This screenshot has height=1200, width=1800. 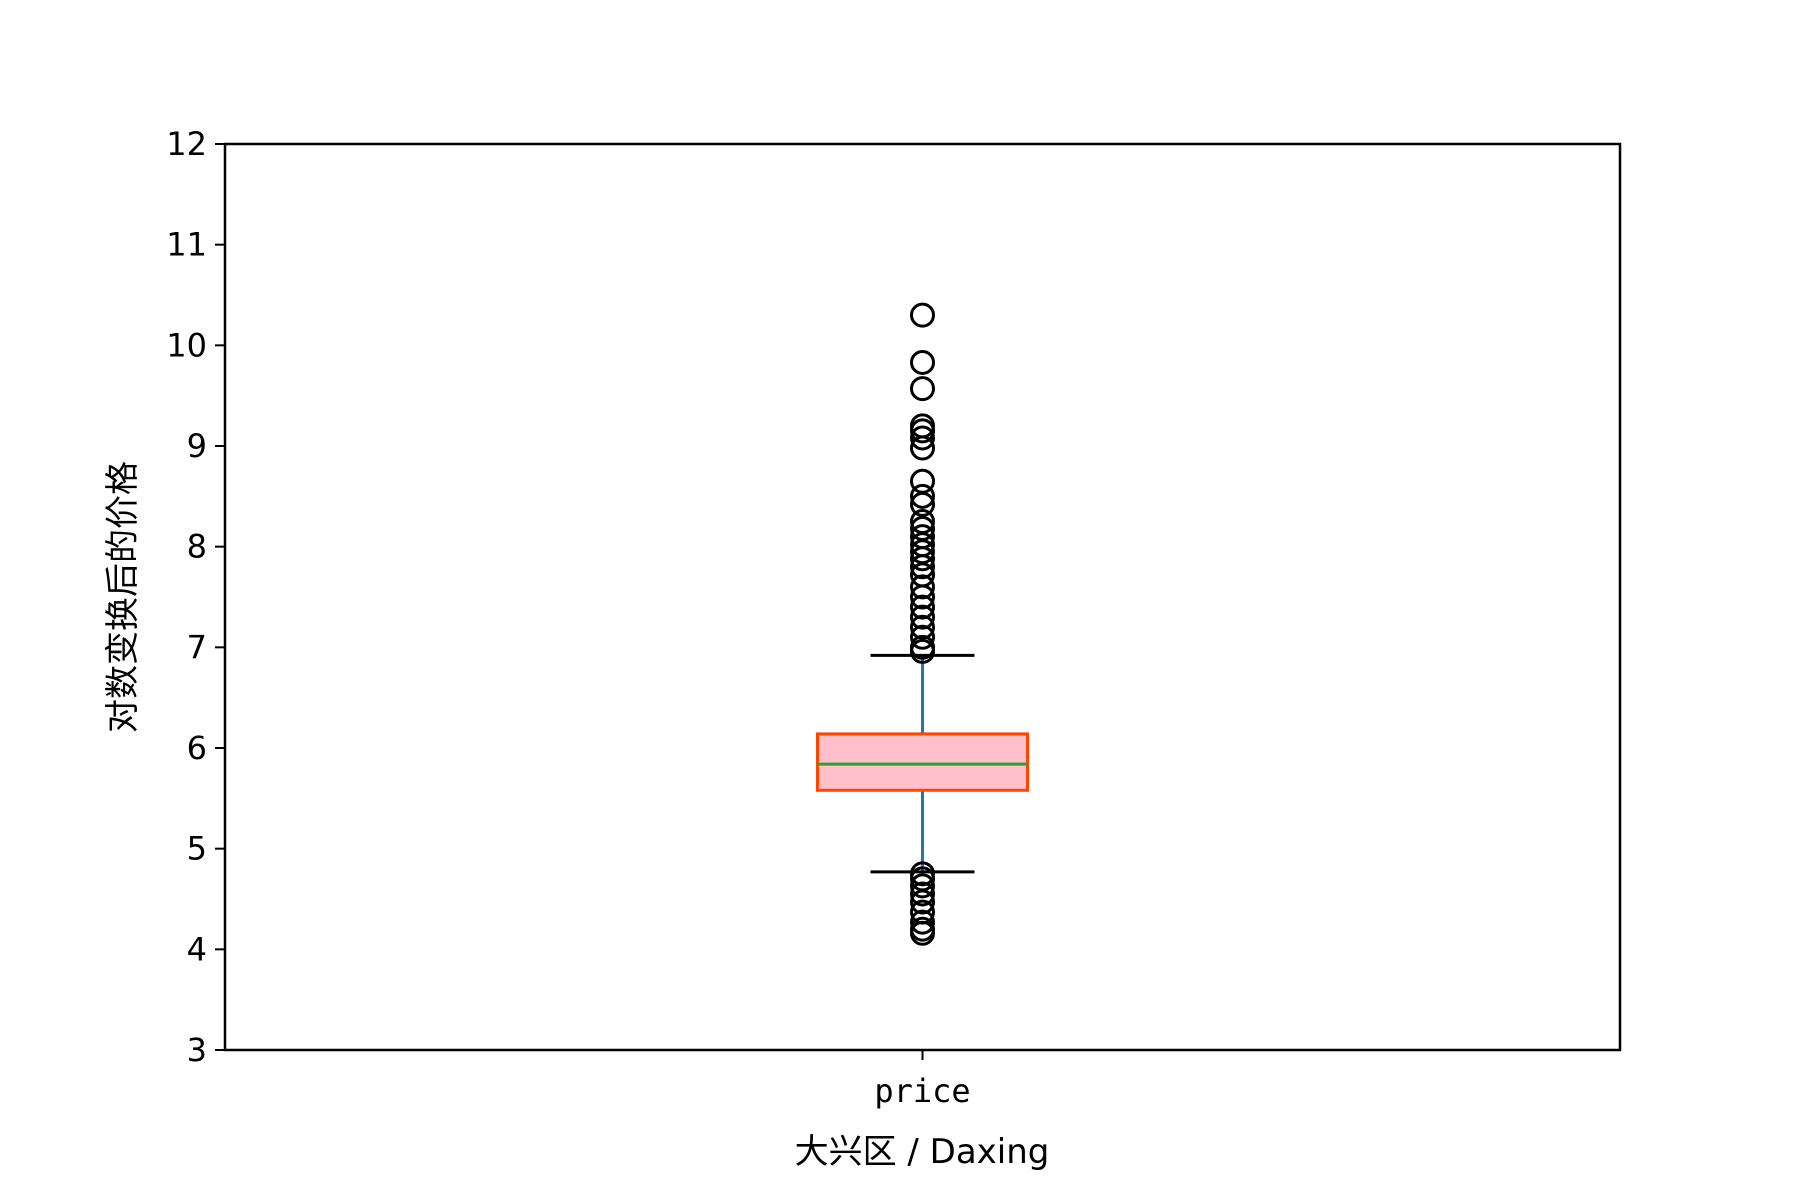 I want to click on x-axis: price, so click(x=922, y=1080).